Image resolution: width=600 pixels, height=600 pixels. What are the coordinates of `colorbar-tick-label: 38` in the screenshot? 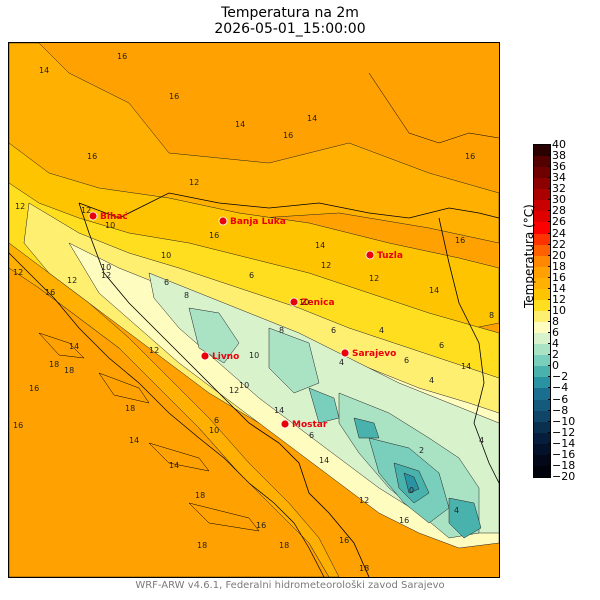 It's located at (557, 156).